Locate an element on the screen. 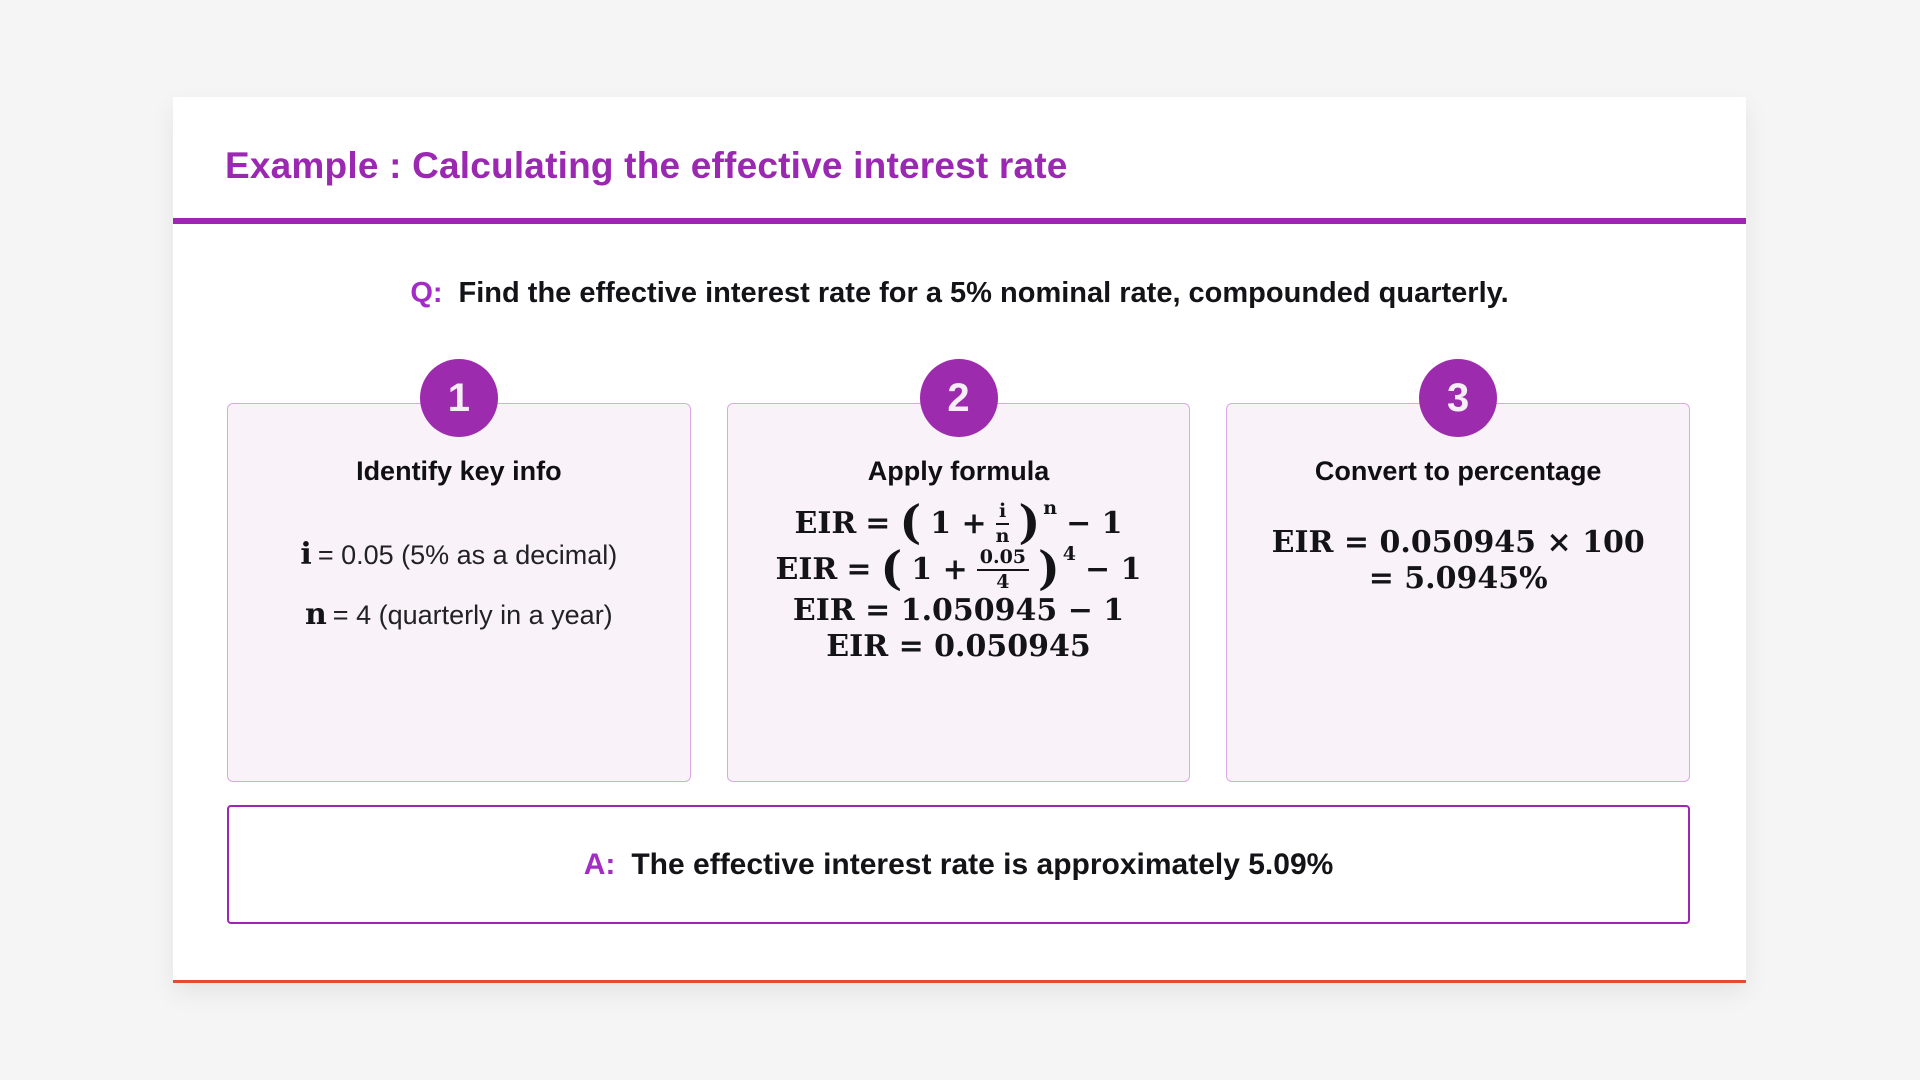 The height and width of the screenshot is (1080, 1920). fraction-denominator: 4 is located at coordinates (1003, 582).